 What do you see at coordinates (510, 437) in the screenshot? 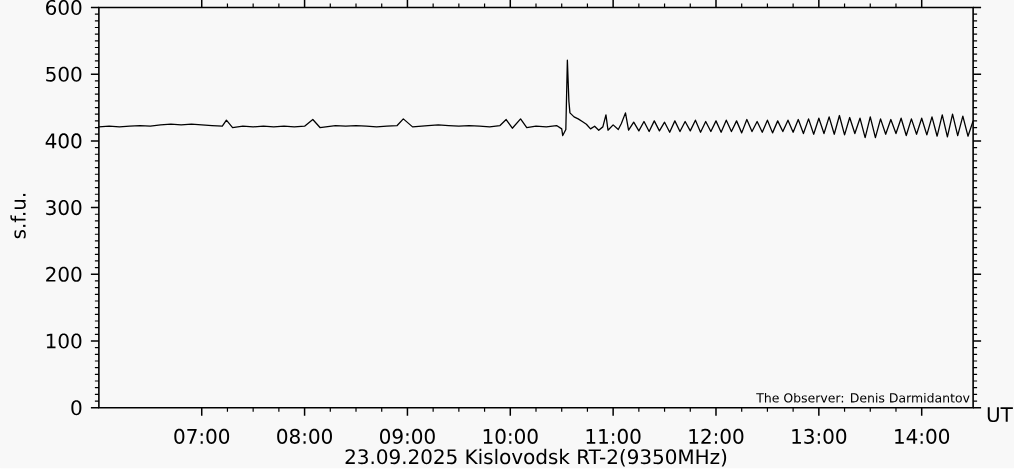
I see `x-tick-label: 10:00` at bounding box center [510, 437].